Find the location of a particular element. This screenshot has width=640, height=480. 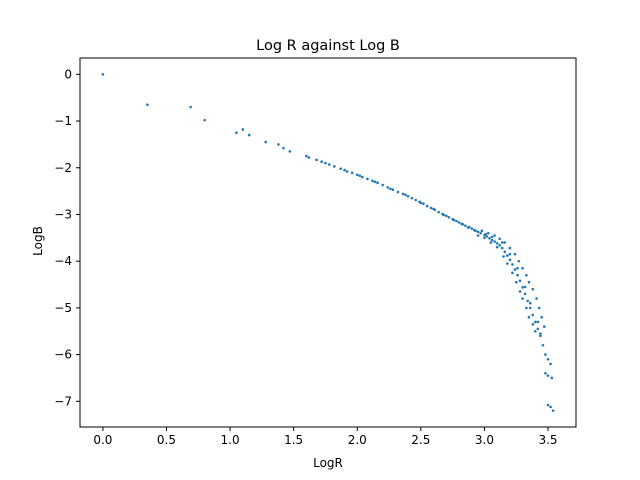

chart-title: Log R against Log B is located at coordinates (328, 46).